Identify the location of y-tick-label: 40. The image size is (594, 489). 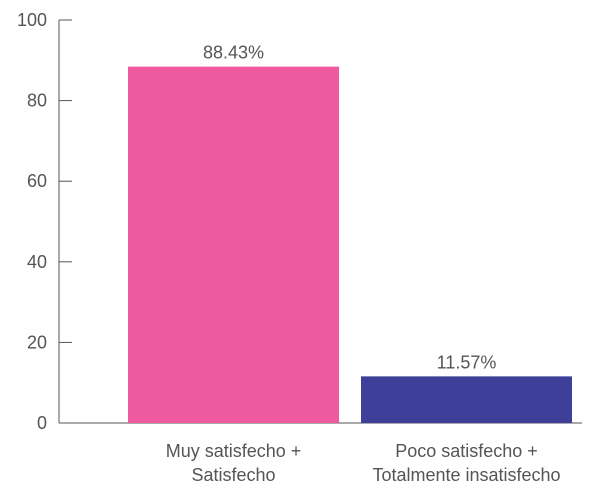
(37, 262).